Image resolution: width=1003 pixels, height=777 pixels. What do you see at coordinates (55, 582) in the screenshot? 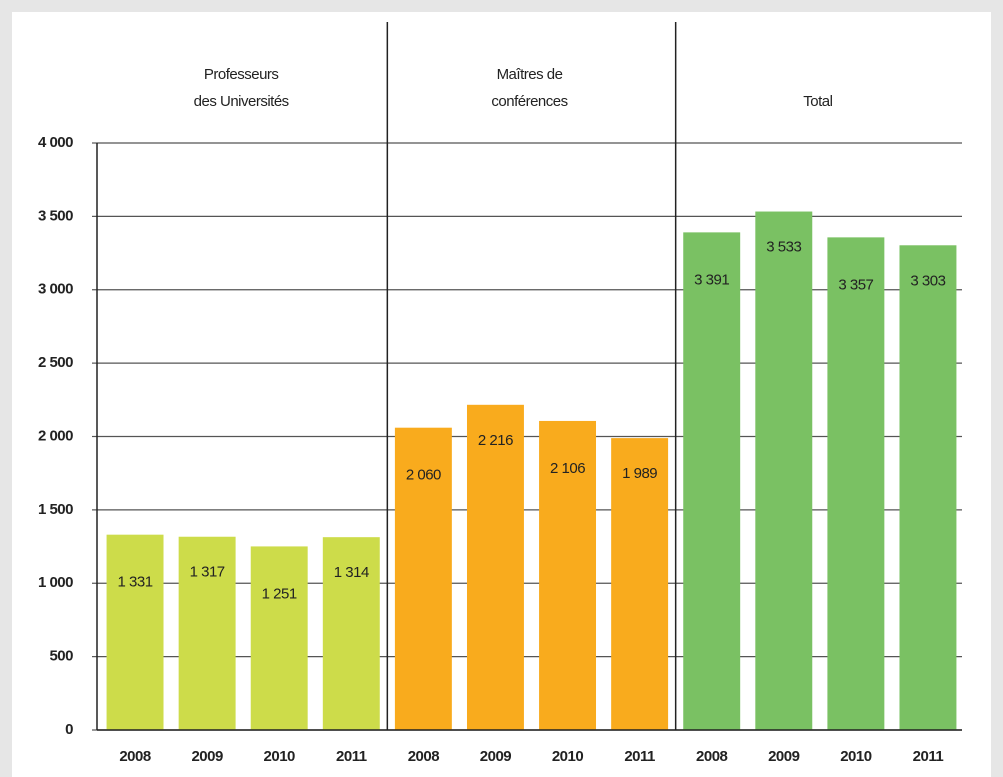
I see `y-tick-label: 1 000` at bounding box center [55, 582].